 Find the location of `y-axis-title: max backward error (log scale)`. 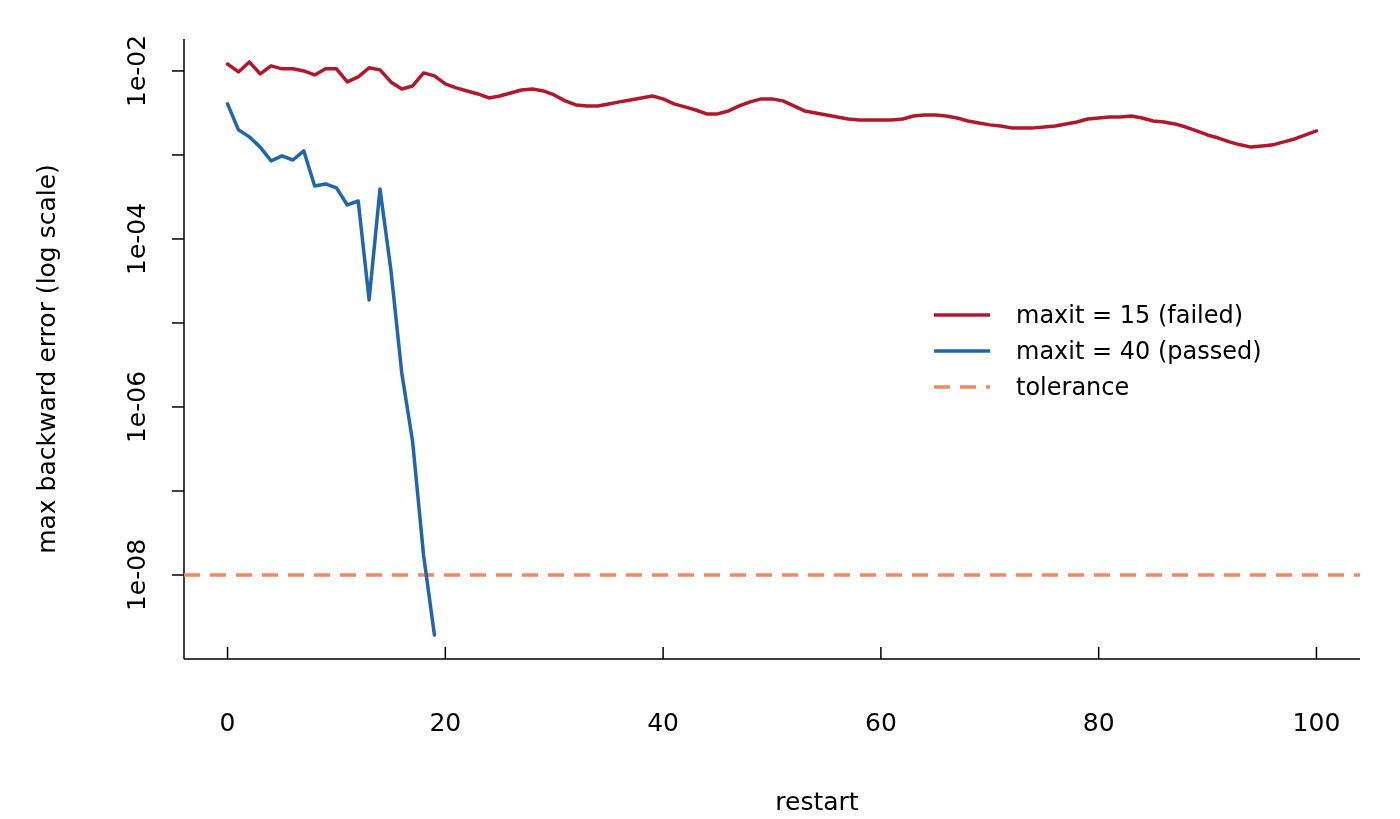

y-axis-title: max backward error (log scale) is located at coordinates (46, 359).